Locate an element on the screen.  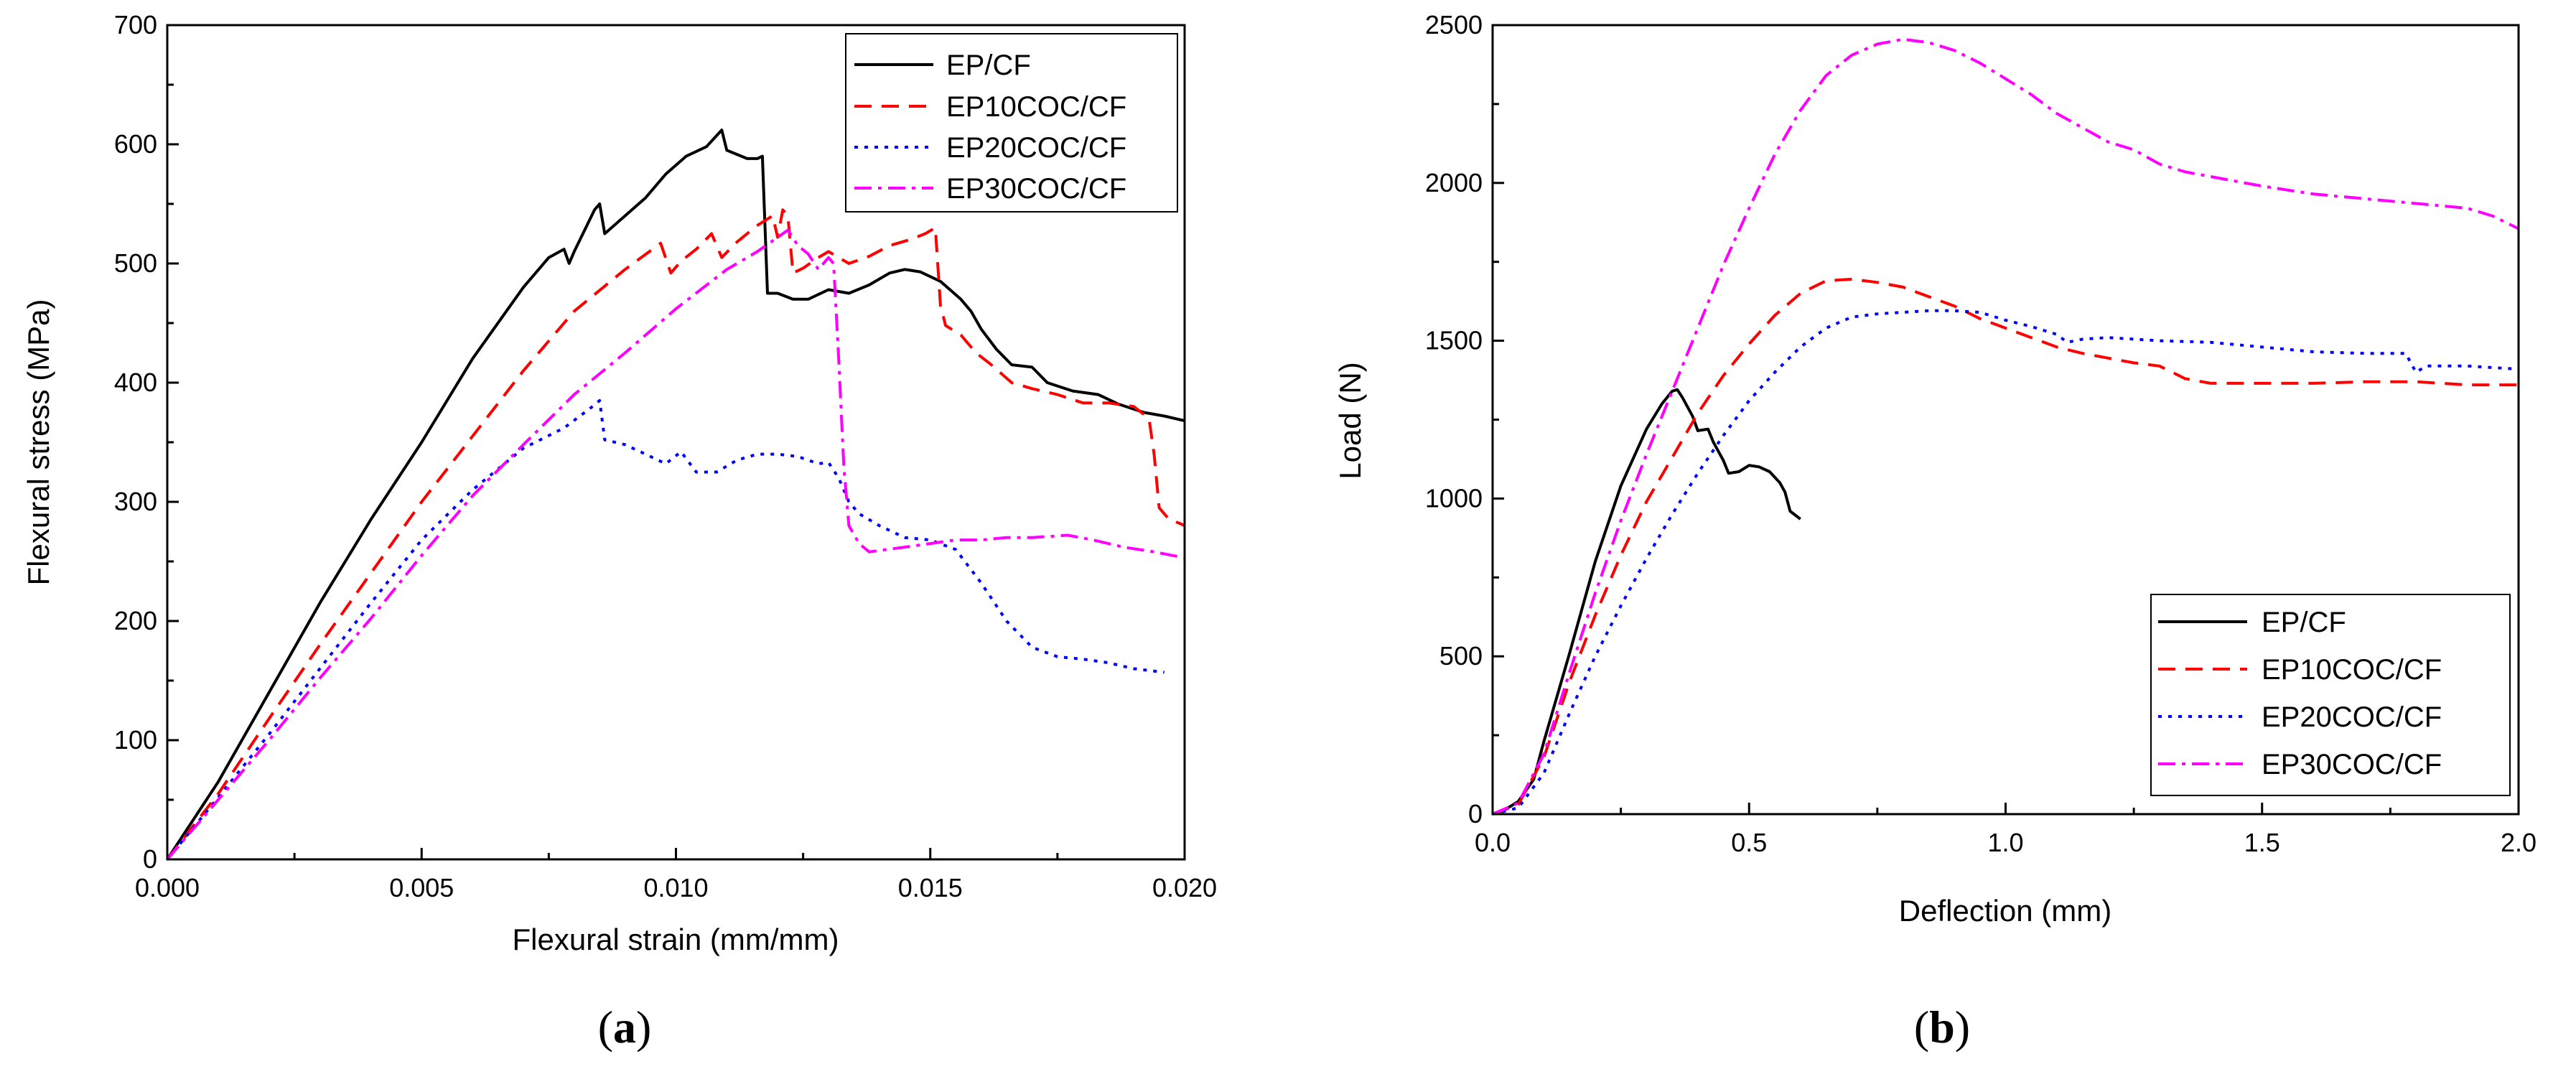
y-tick-label: 200 is located at coordinates (135, 620).